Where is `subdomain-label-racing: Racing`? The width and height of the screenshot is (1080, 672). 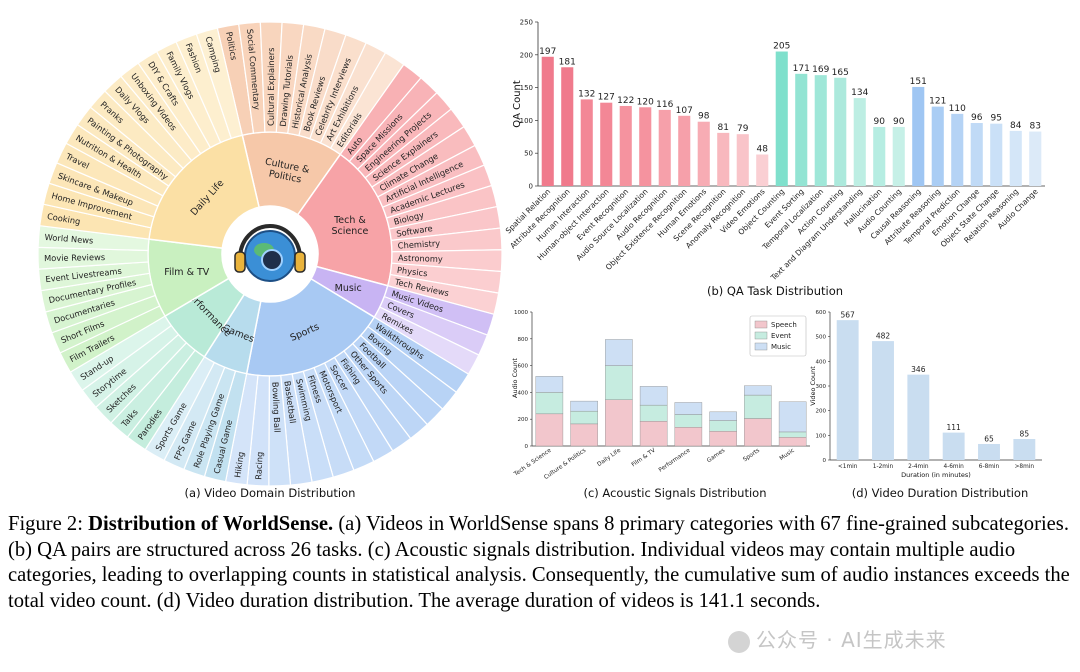
subdomain-label-racing: Racing is located at coordinates (258, 465).